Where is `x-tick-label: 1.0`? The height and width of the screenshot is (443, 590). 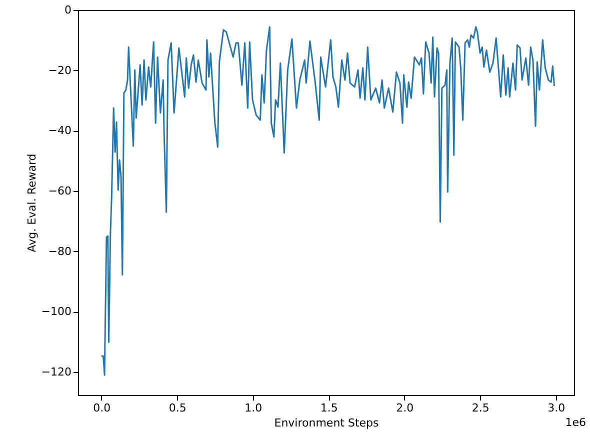 x-tick-label: 1.0 is located at coordinates (253, 408).